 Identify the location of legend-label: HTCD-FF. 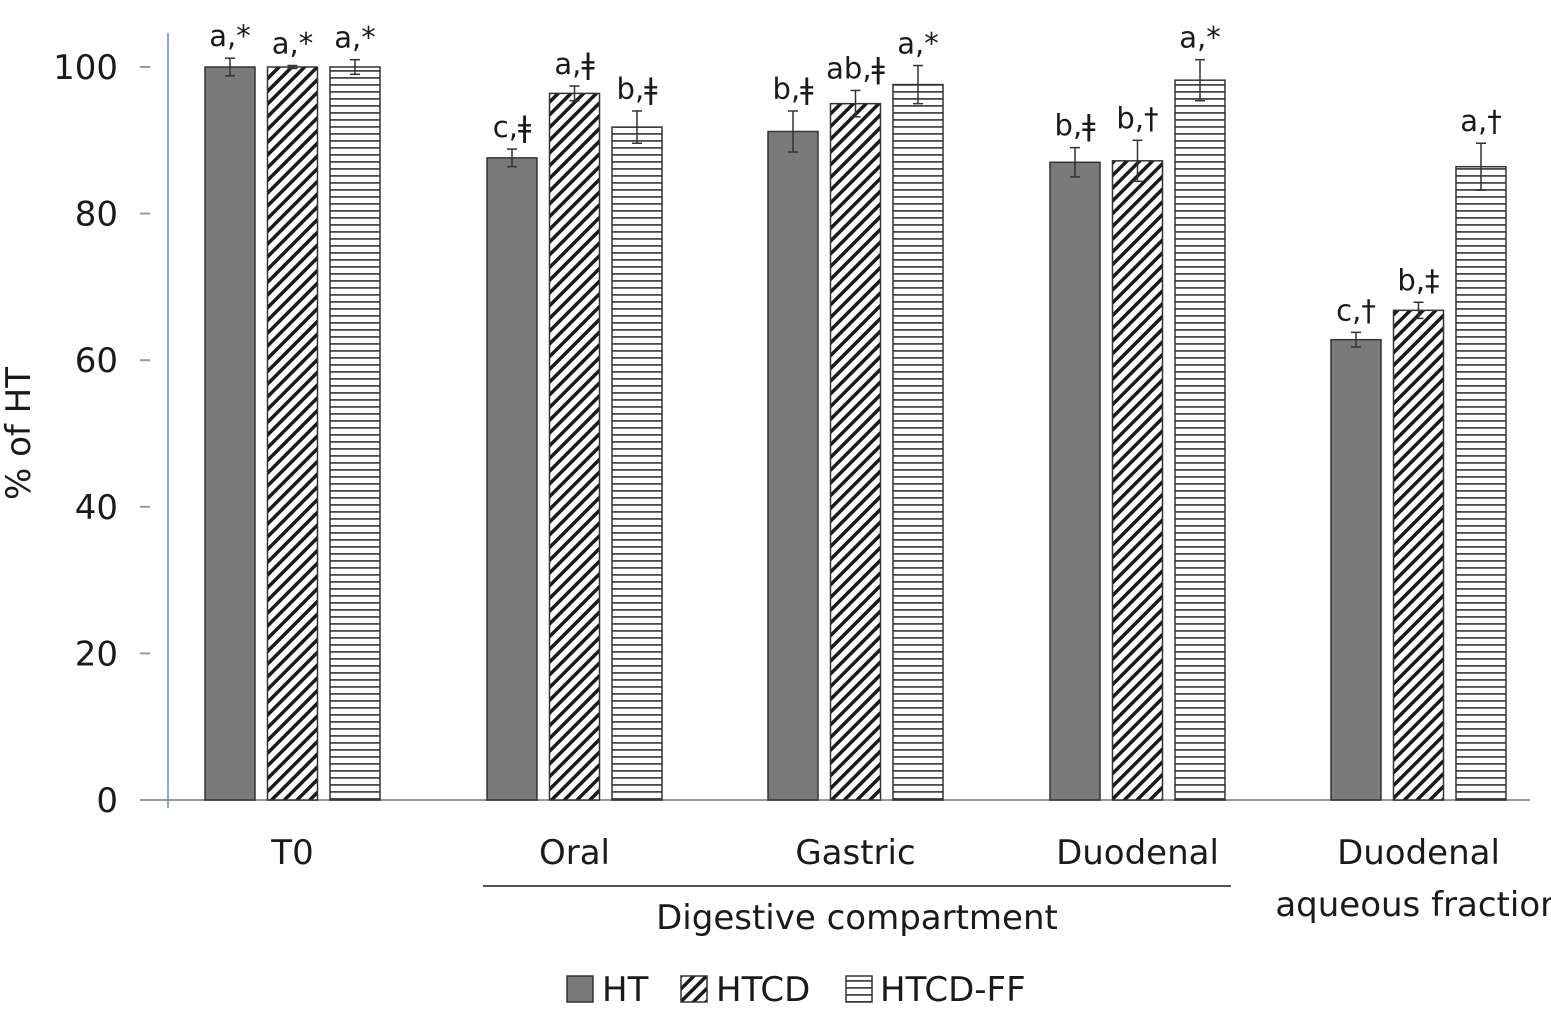
(953, 990).